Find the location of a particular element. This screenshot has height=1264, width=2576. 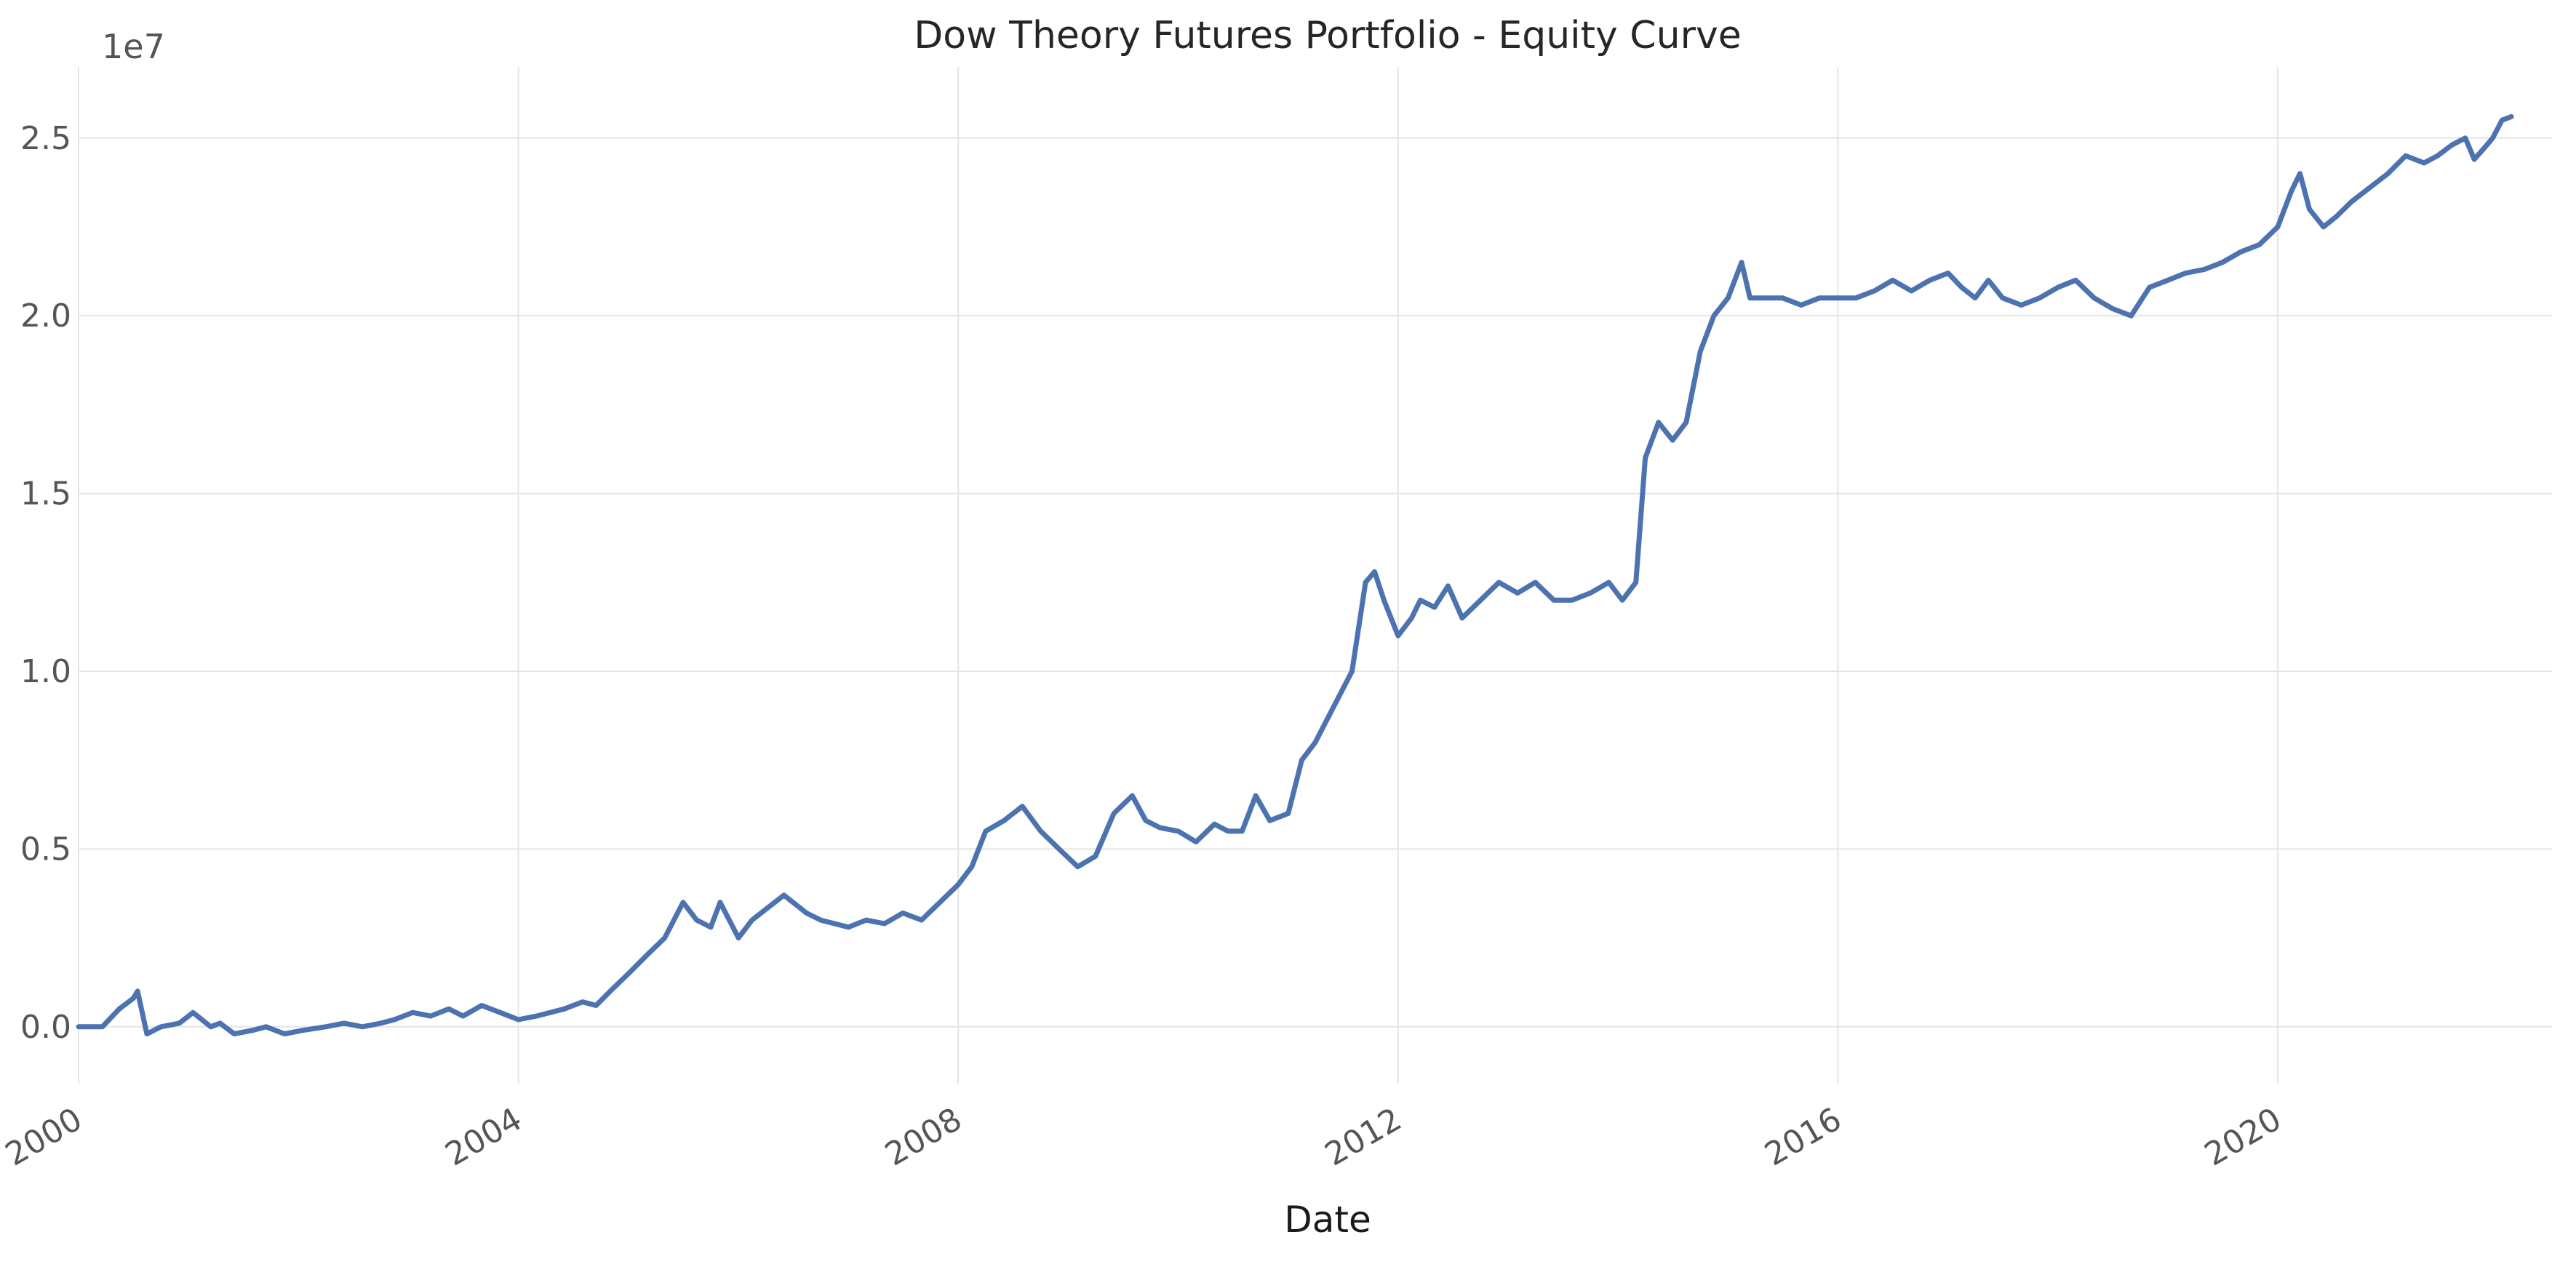

y-tick-labels: 0.0 0.5 1.0 1.5 2.0 2.5 is located at coordinates (45, 583).